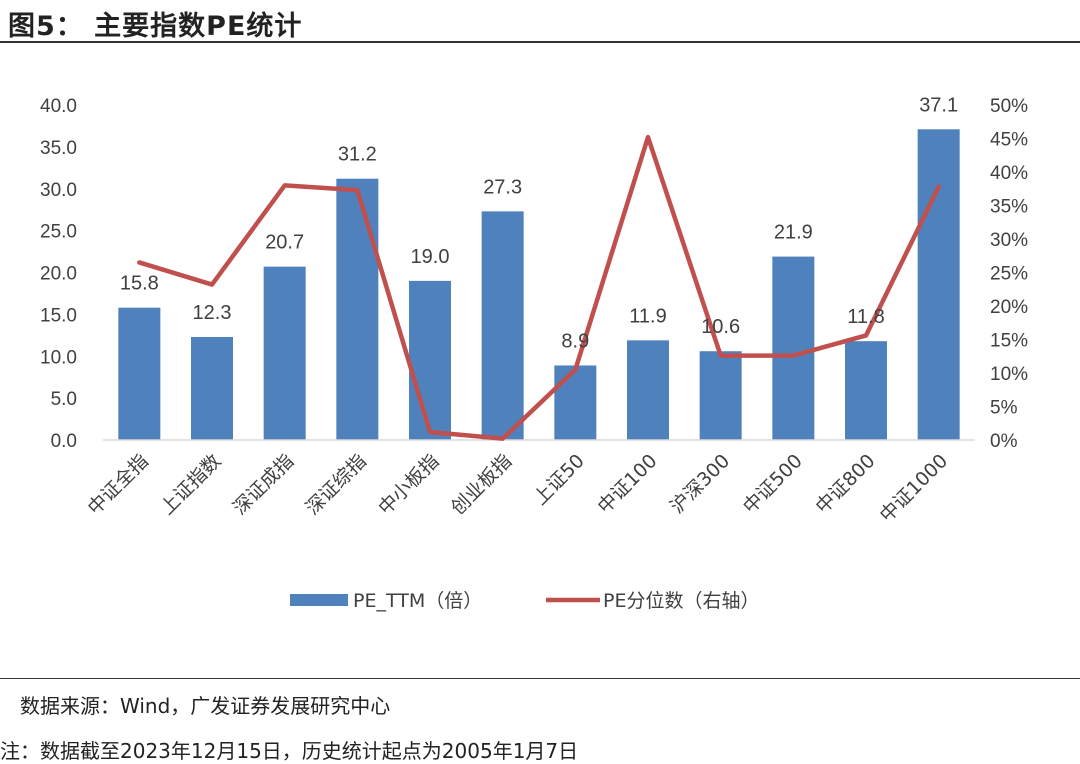  Describe the element at coordinates (627, 484) in the screenshot. I see `category-label: 中证100` at that location.